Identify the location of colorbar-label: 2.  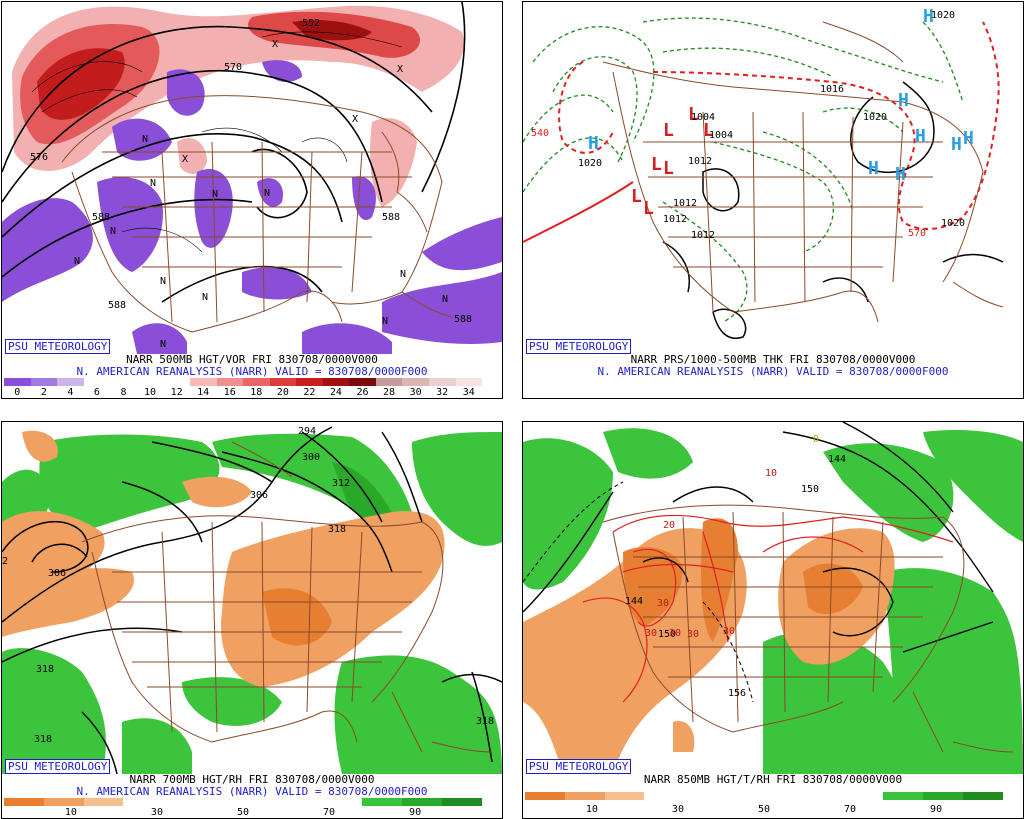
(43, 392).